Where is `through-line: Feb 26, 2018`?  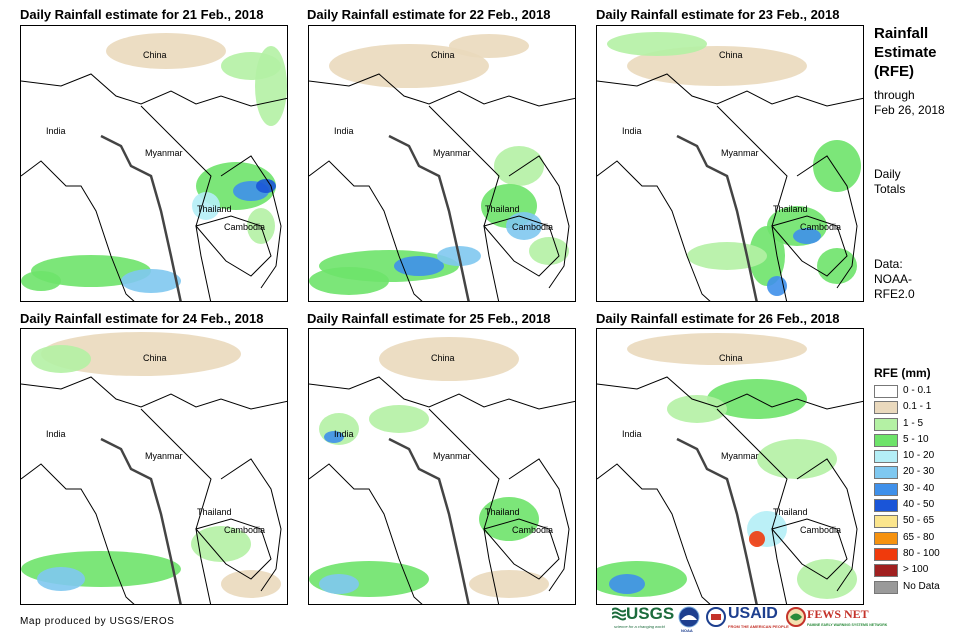 through-line: Feb 26, 2018 is located at coordinates (909, 110).